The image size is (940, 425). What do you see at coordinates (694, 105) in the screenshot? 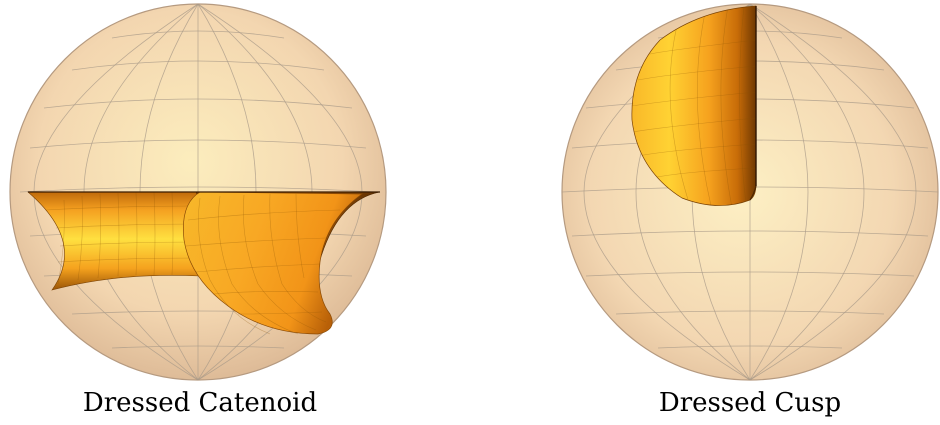
I see `cusp-surface` at bounding box center [694, 105].